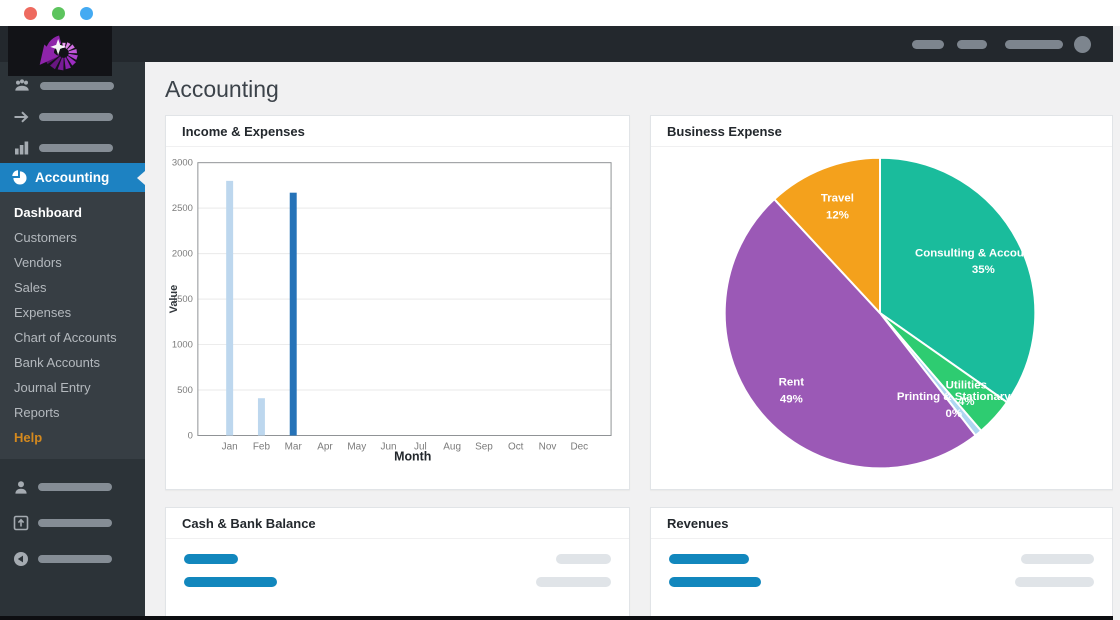  What do you see at coordinates (389, 446) in the screenshot?
I see `svg-text: Jun` at bounding box center [389, 446].